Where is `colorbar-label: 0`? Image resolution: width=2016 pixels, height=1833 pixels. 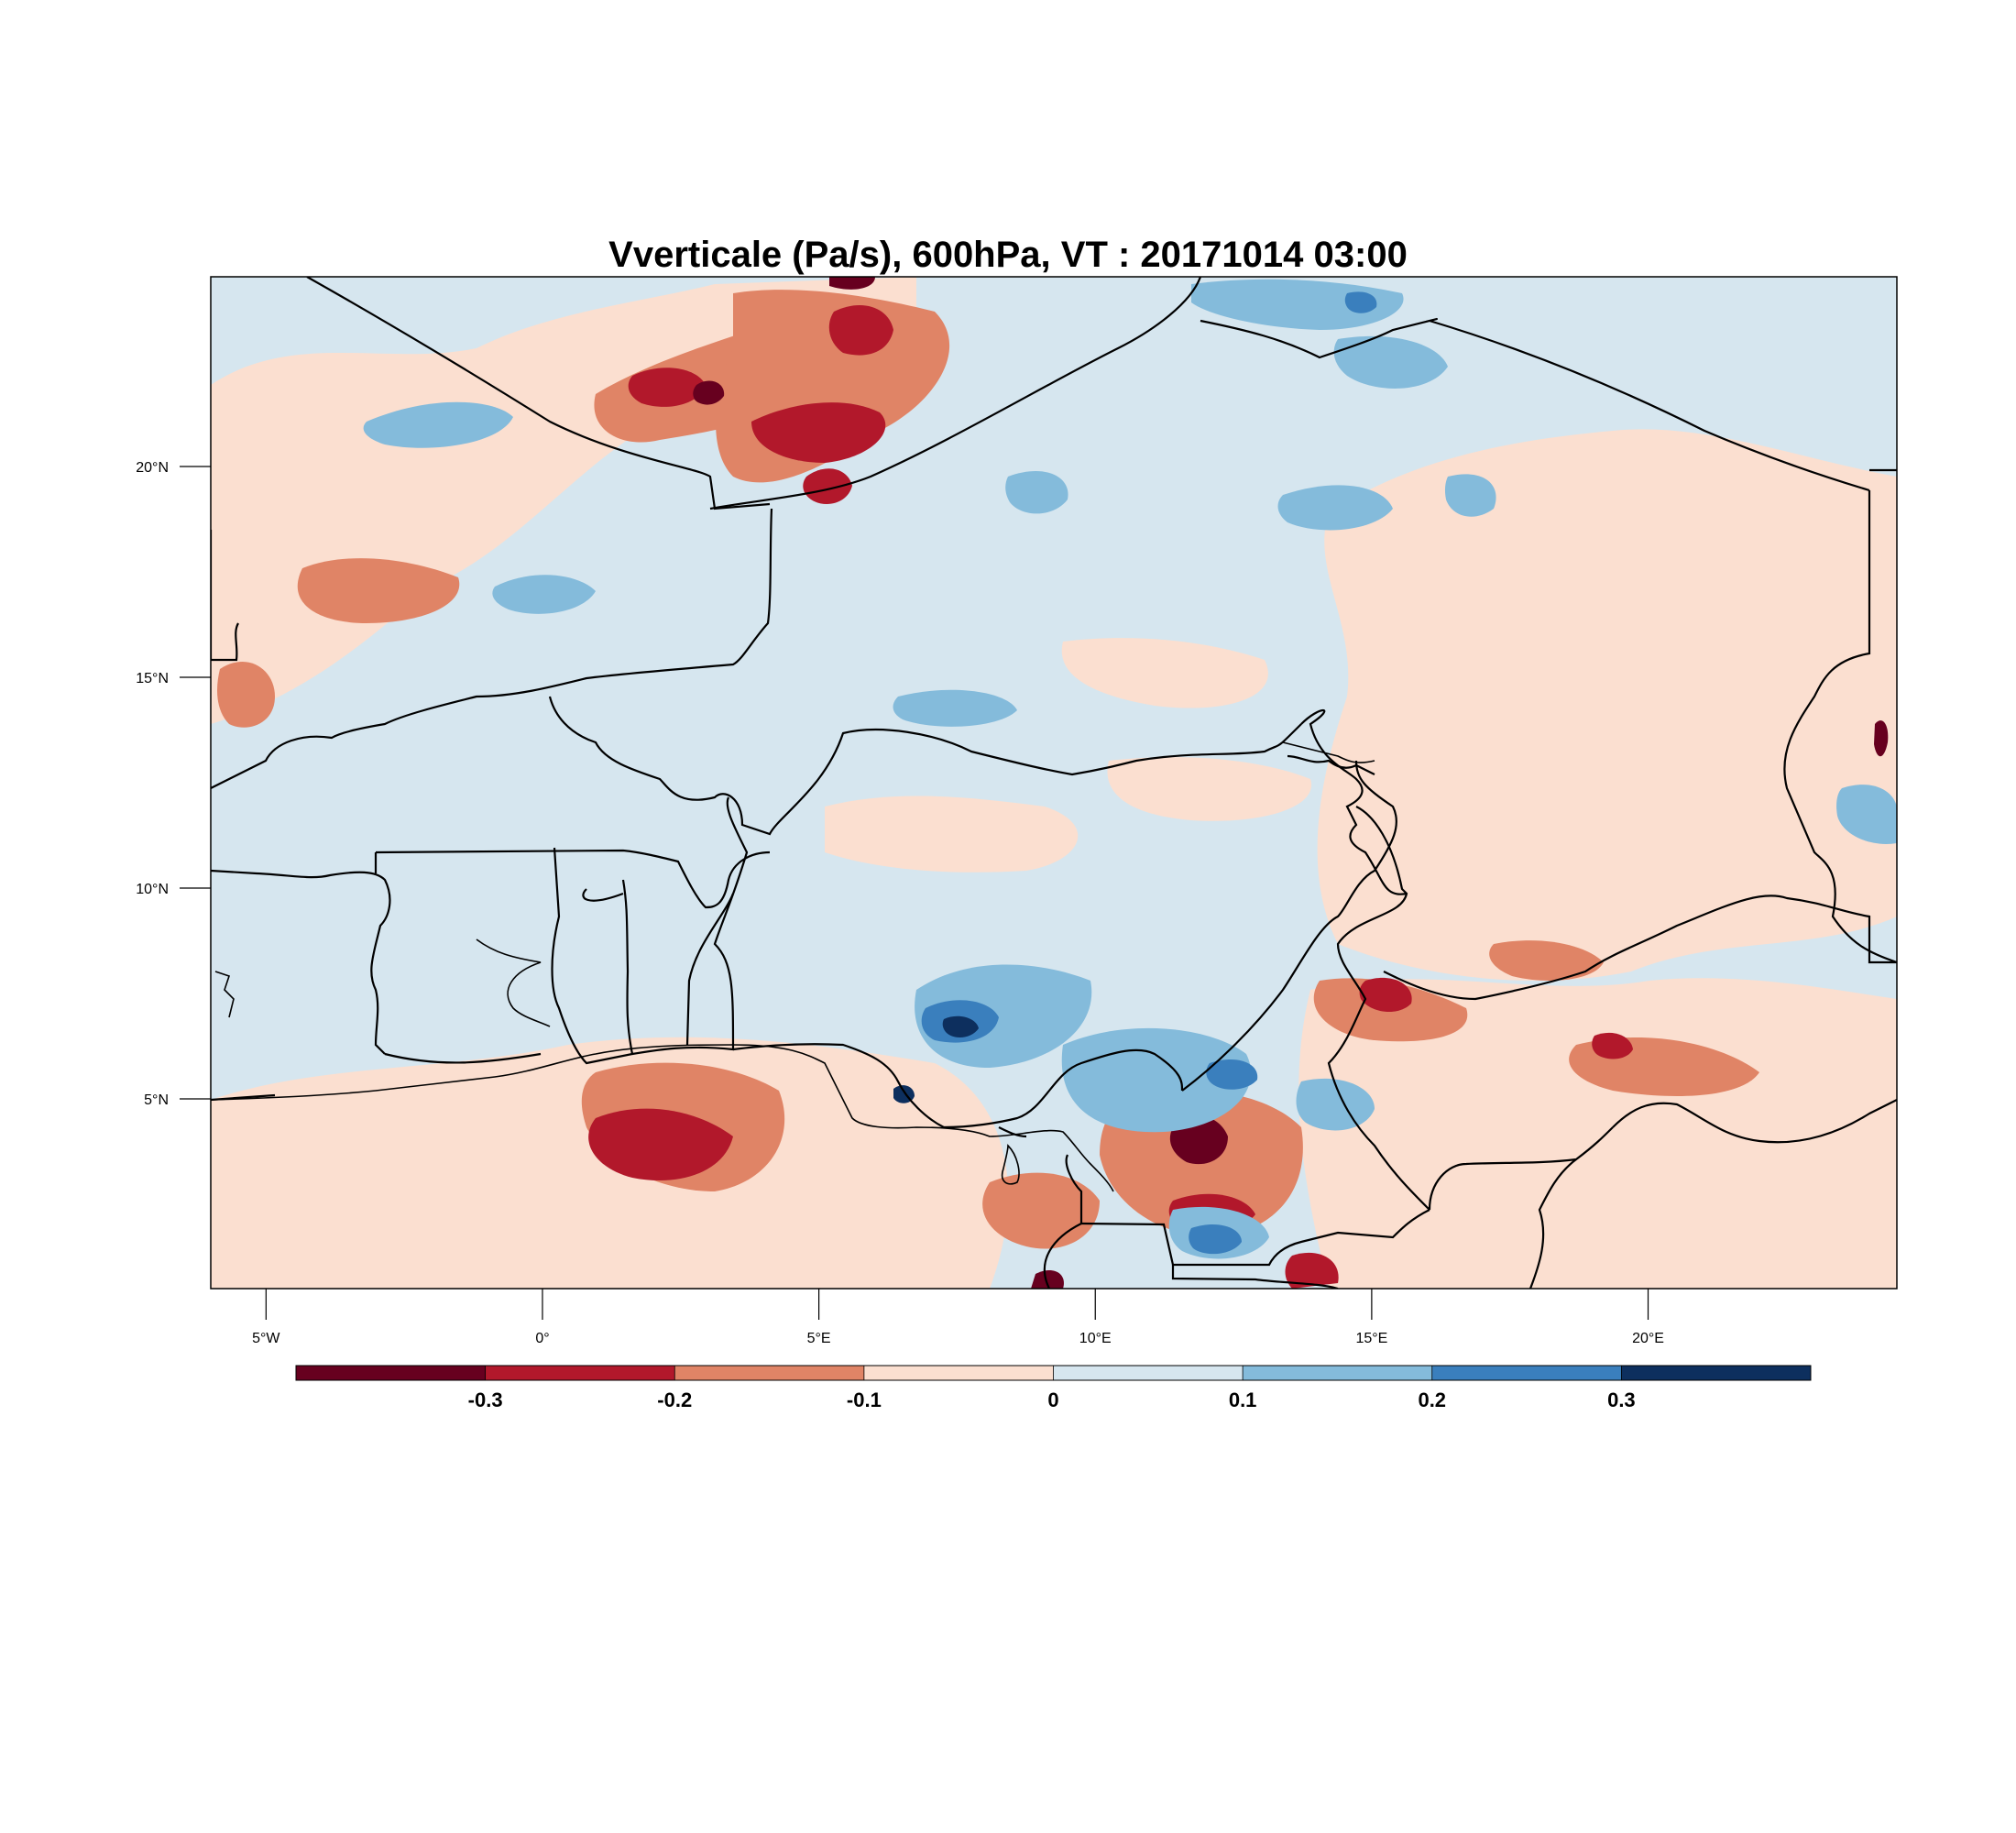
colorbar-label: 0 is located at coordinates (1052, 1399).